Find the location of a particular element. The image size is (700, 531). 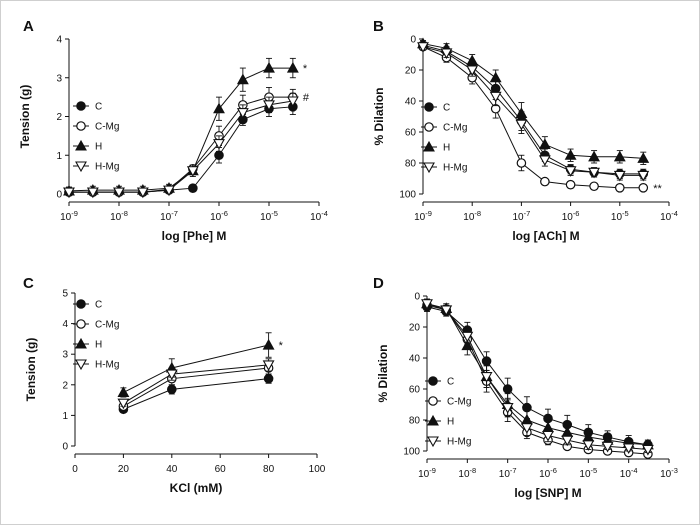

y-axis-label: % Dilation is located at coordinates (383, 373).